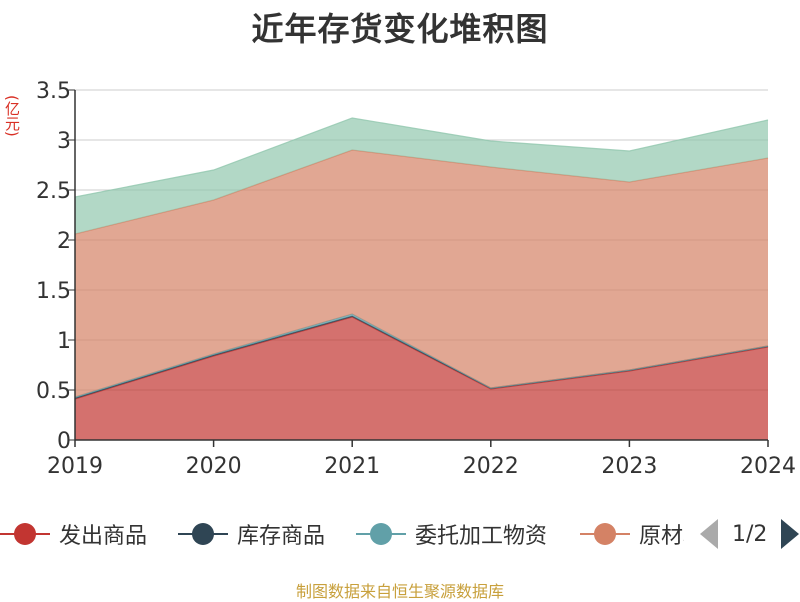  What do you see at coordinates (281, 536) in the screenshot?
I see `legend-label: 库存商品` at bounding box center [281, 536].